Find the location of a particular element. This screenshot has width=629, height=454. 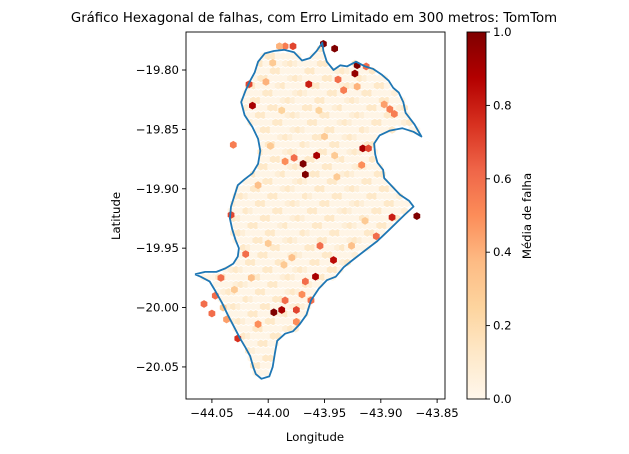

y-tick-label: −20.05 is located at coordinates (157, 367).